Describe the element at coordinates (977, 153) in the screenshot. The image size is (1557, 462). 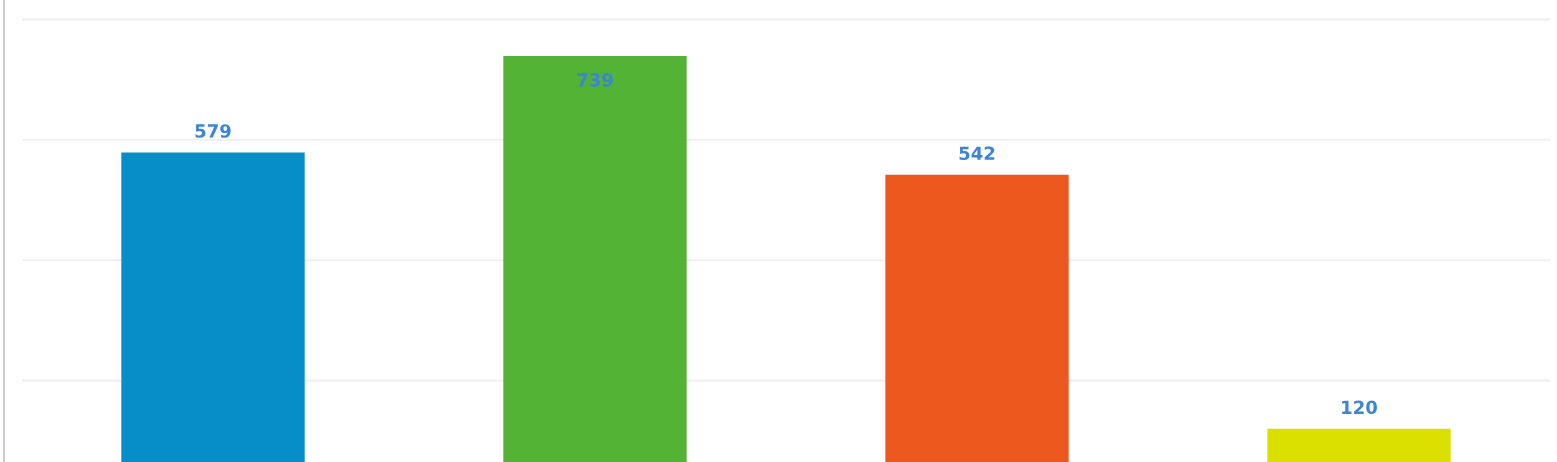
I see `data-label: 542` at that location.